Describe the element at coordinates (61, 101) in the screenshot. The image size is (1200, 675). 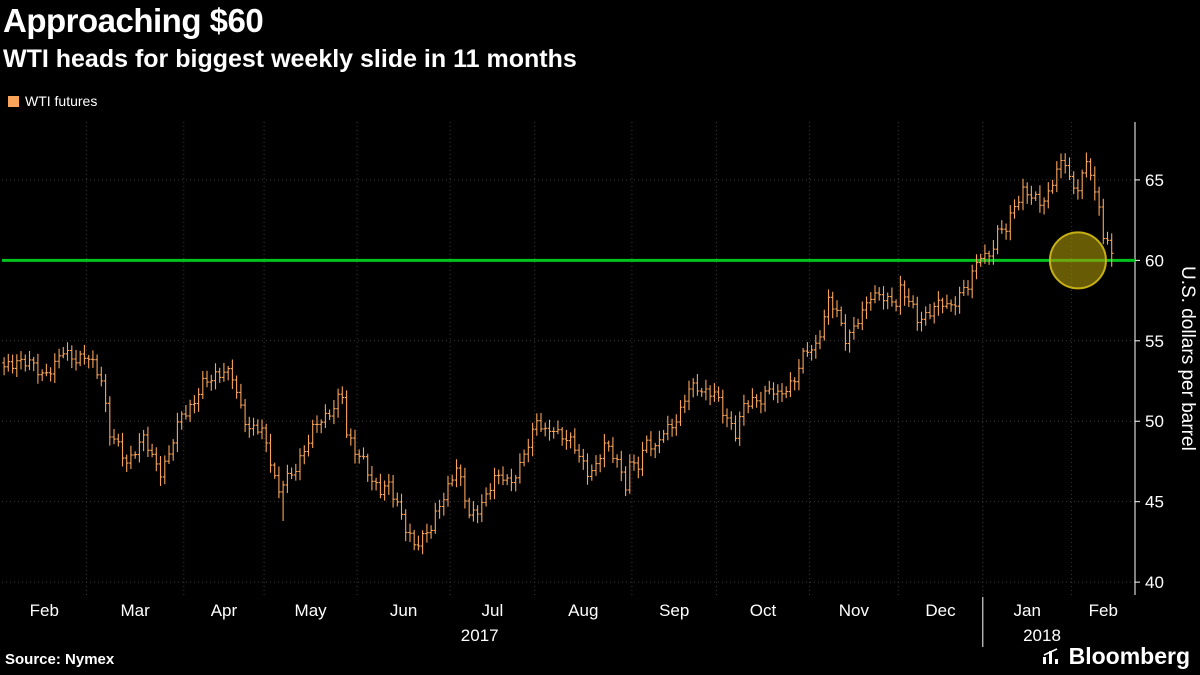
I see `legend-label: WTI futures` at that location.